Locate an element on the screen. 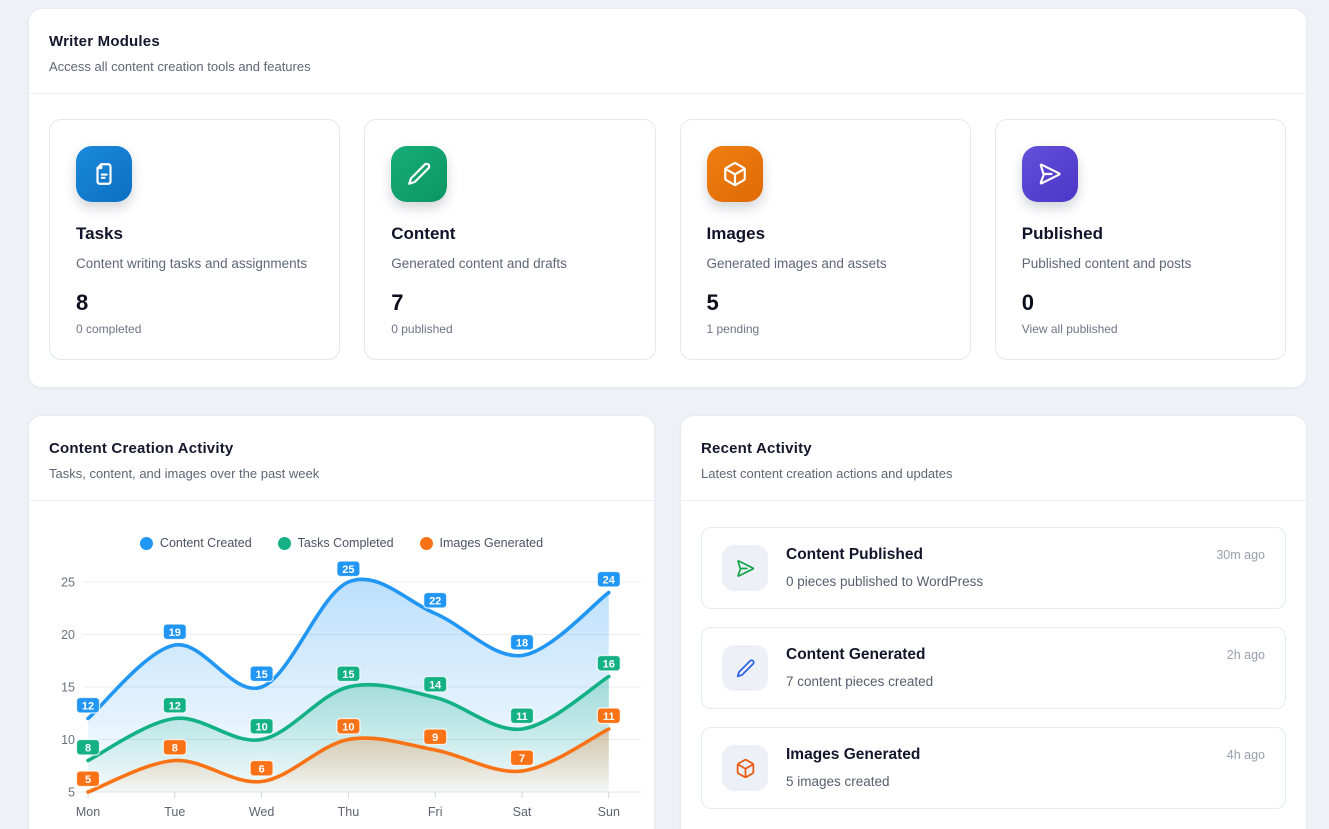  svg-text: 16 is located at coordinates (609, 664).